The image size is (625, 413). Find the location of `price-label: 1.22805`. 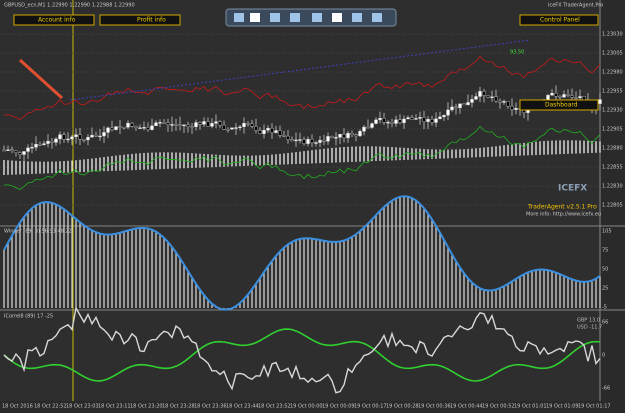

price-label: 1.22805 is located at coordinates (612, 206).